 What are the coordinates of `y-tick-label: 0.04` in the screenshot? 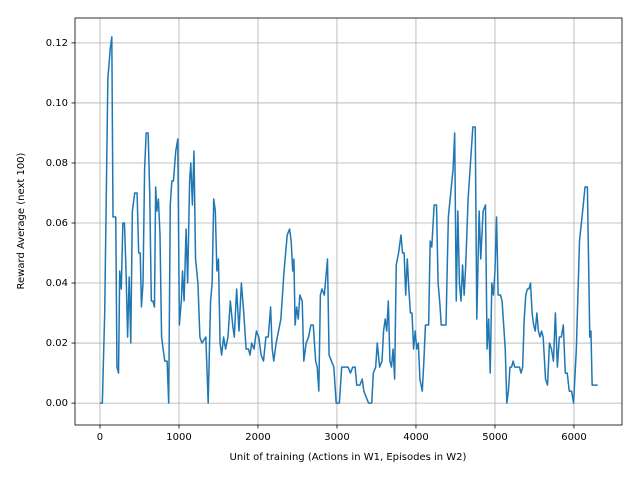 It's located at (57, 283).